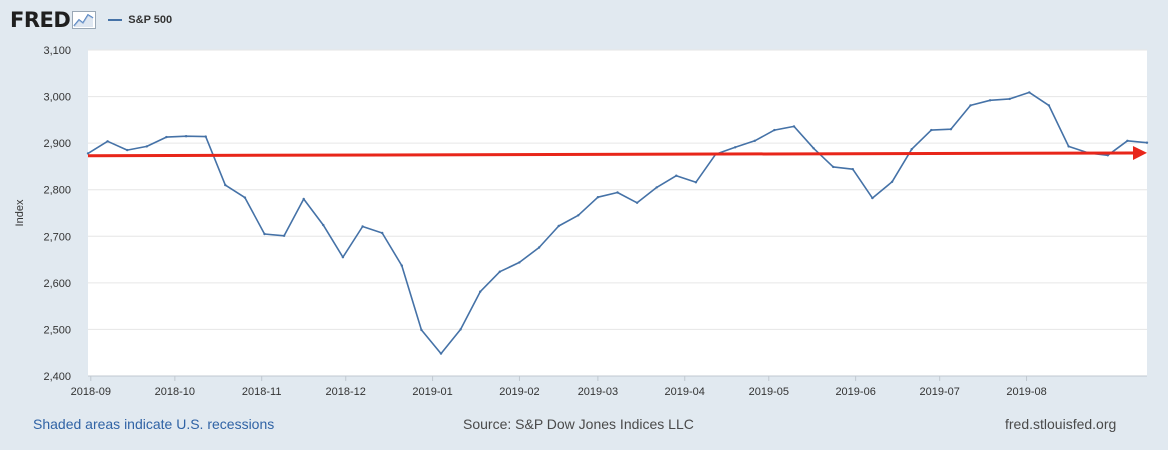  Describe the element at coordinates (262, 392) in the screenshot. I see `x-tick-label: 2018-11` at that location.